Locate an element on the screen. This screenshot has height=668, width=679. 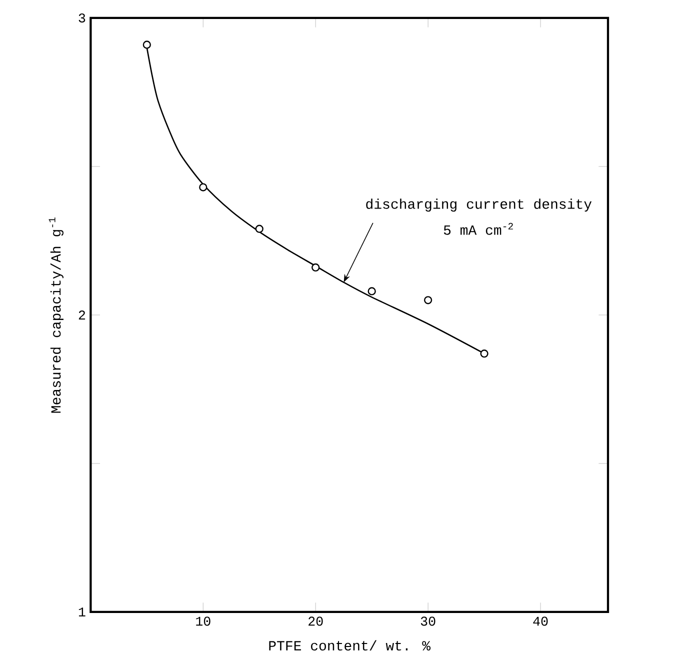
x-tick-label: 40 is located at coordinates (540, 621).